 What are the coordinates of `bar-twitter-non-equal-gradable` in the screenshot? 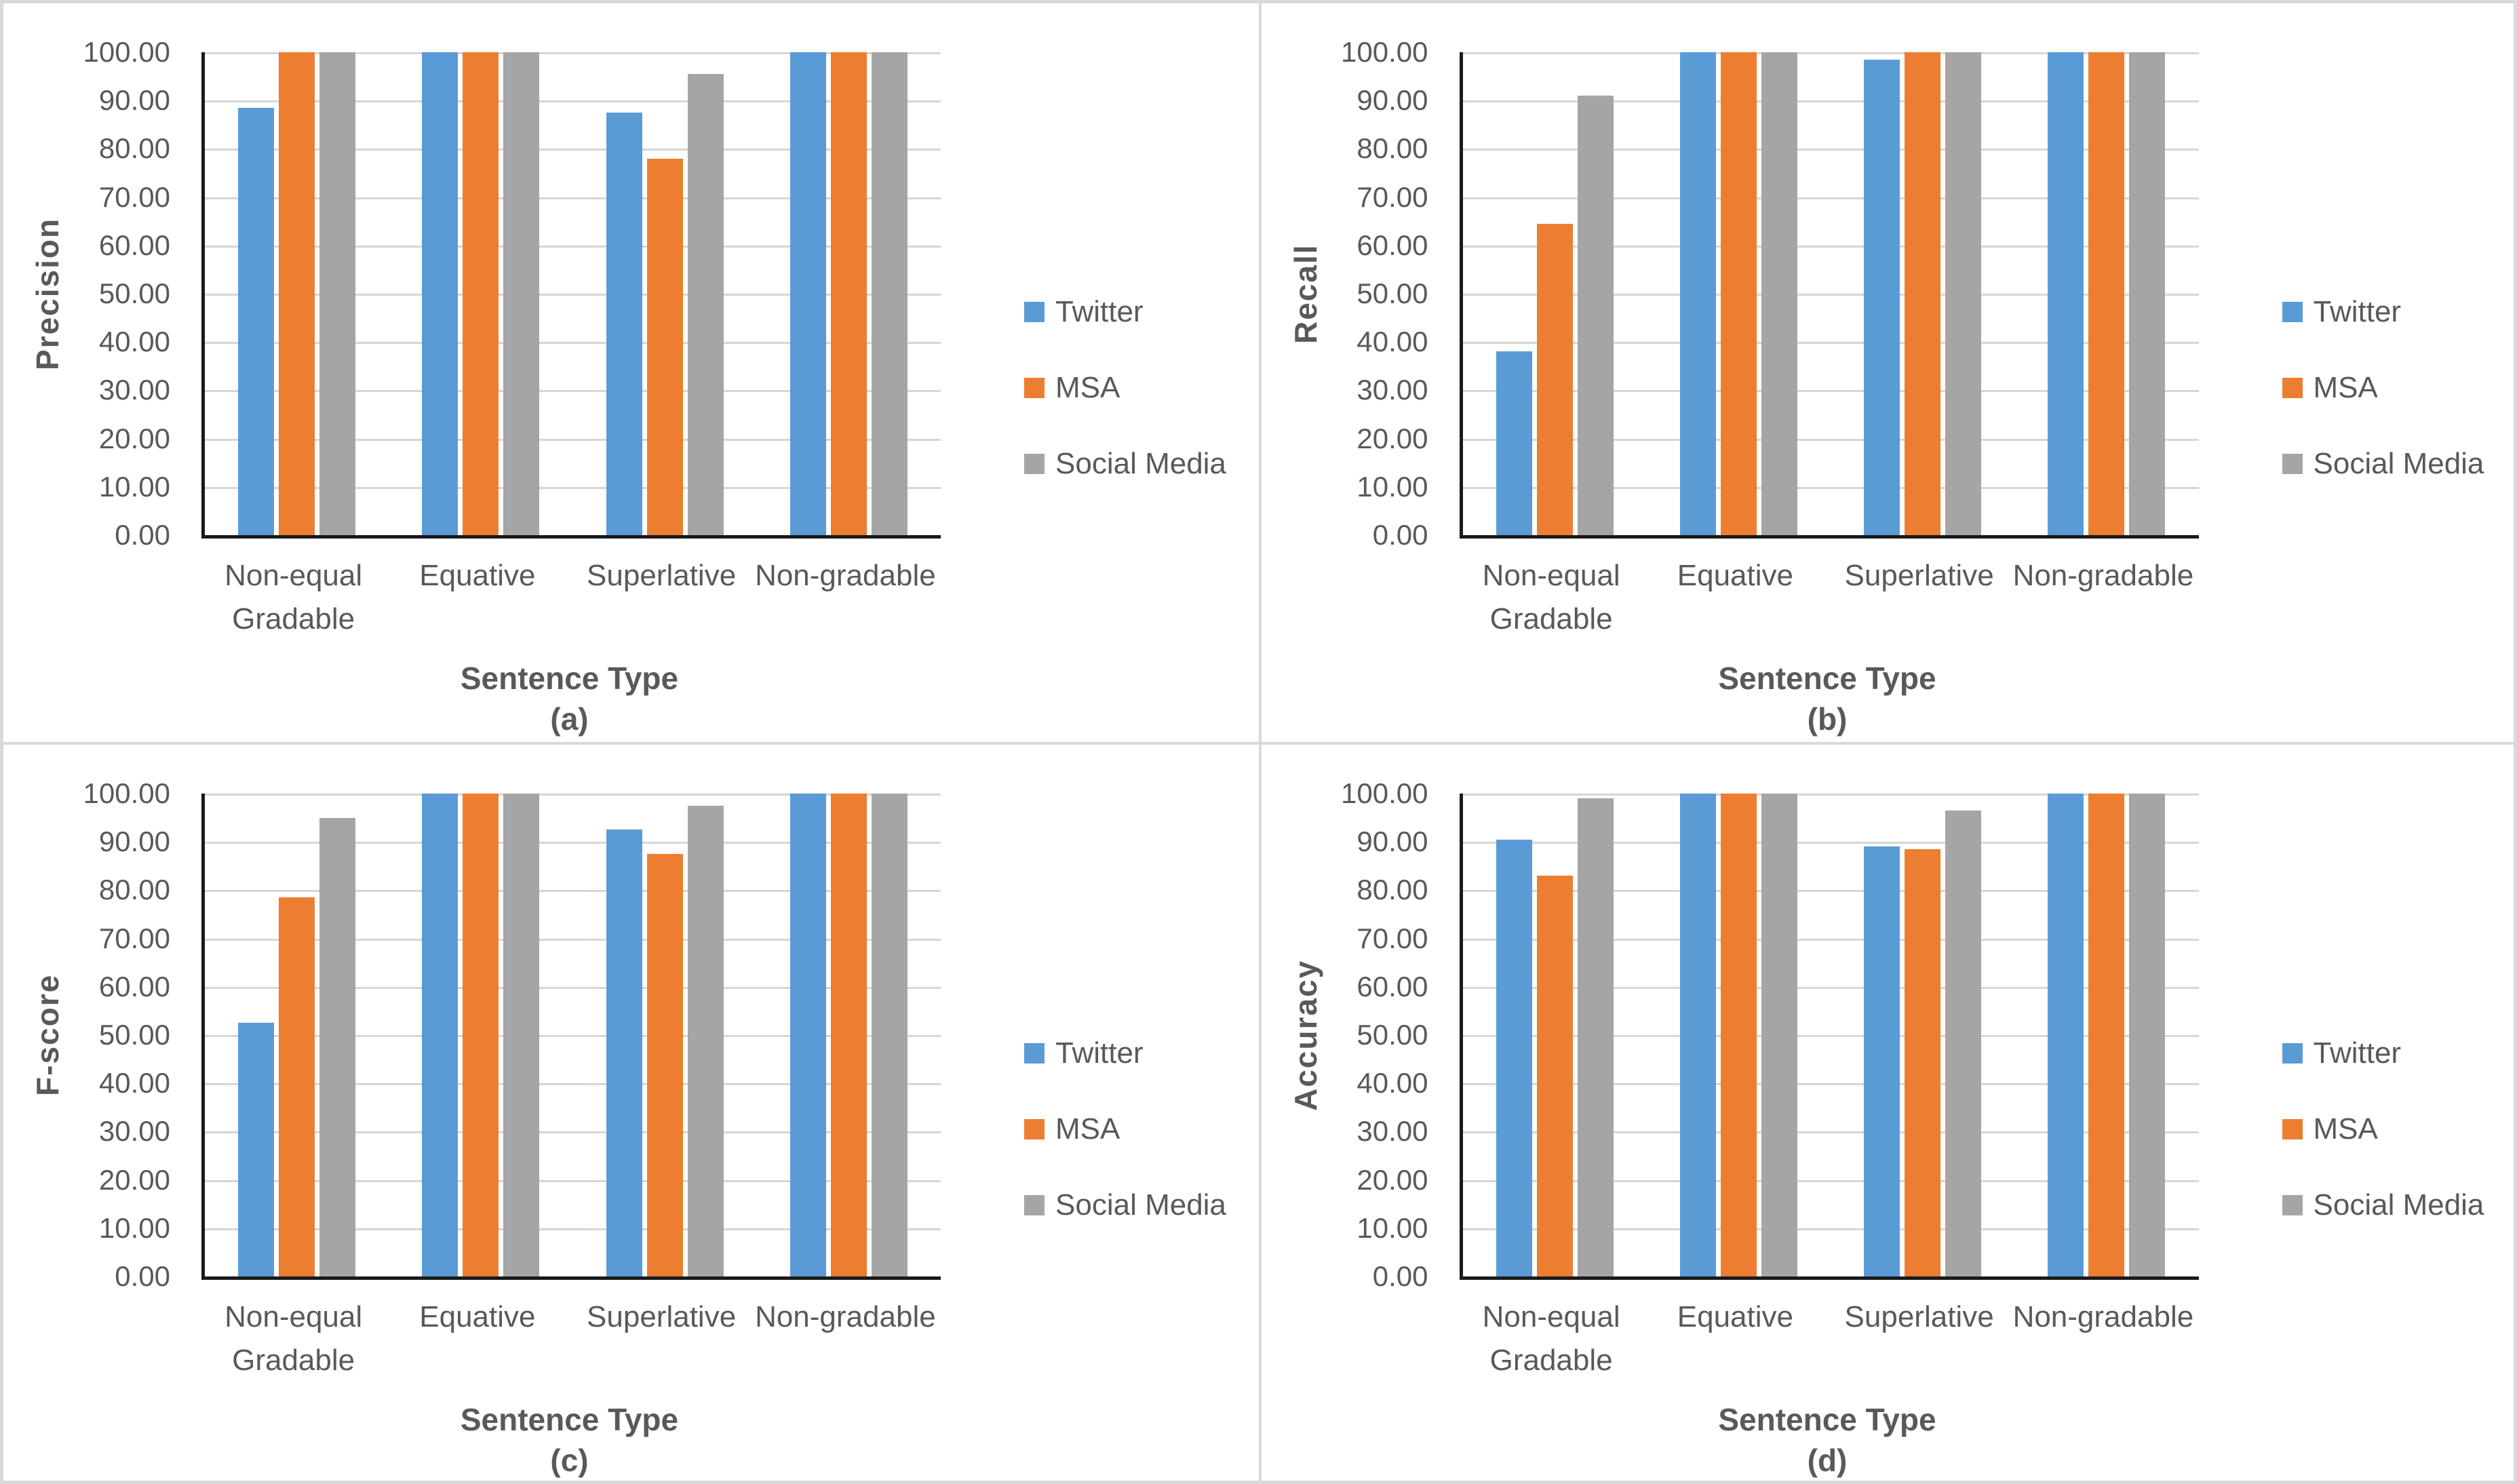 It's located at (256, 321).